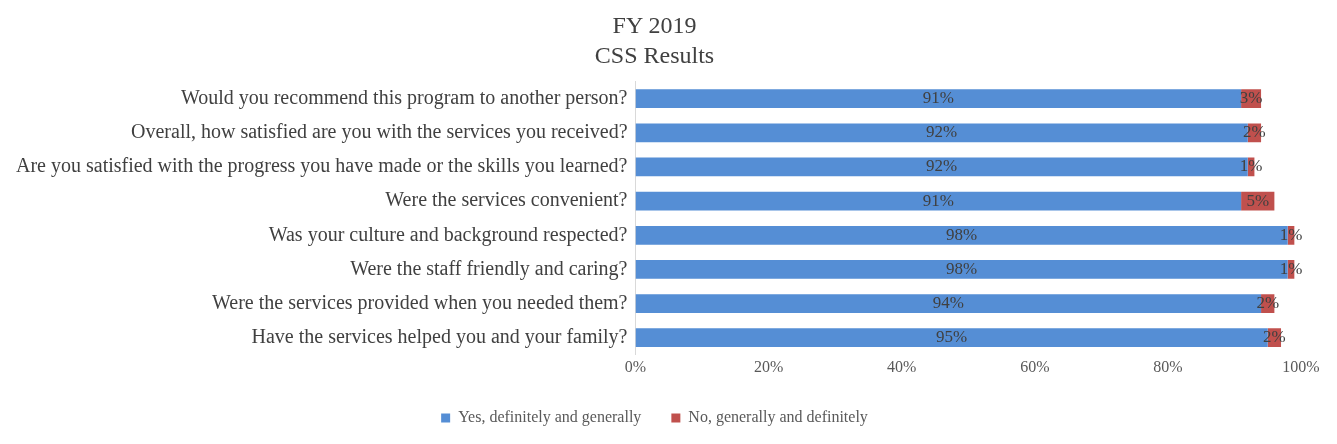 The image size is (1337, 444). Describe the element at coordinates (778, 417) in the screenshot. I see `legend-label: No, generally and definitely` at that location.